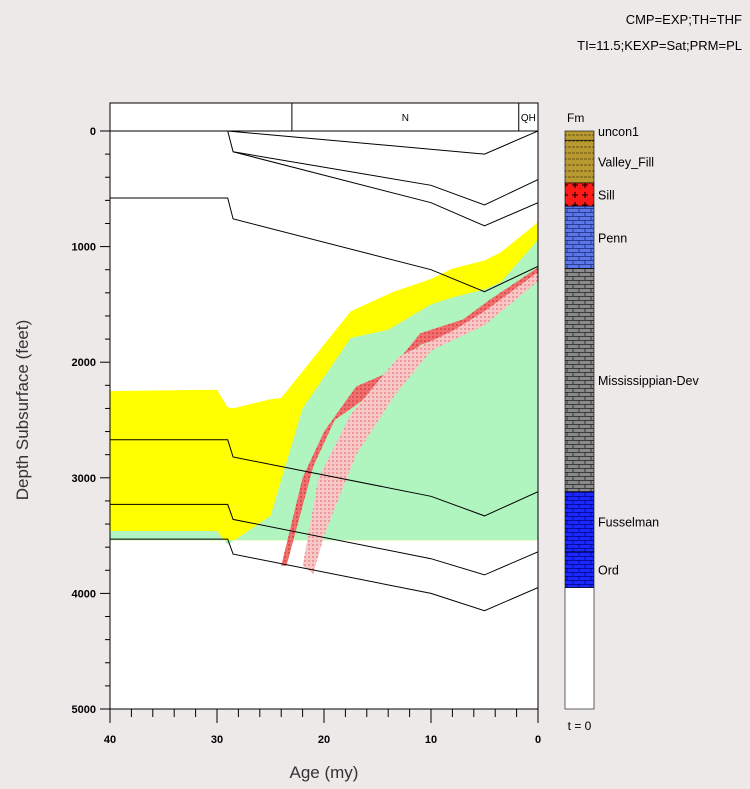  I want to click on y-tick-label: 5000, so click(84, 710).